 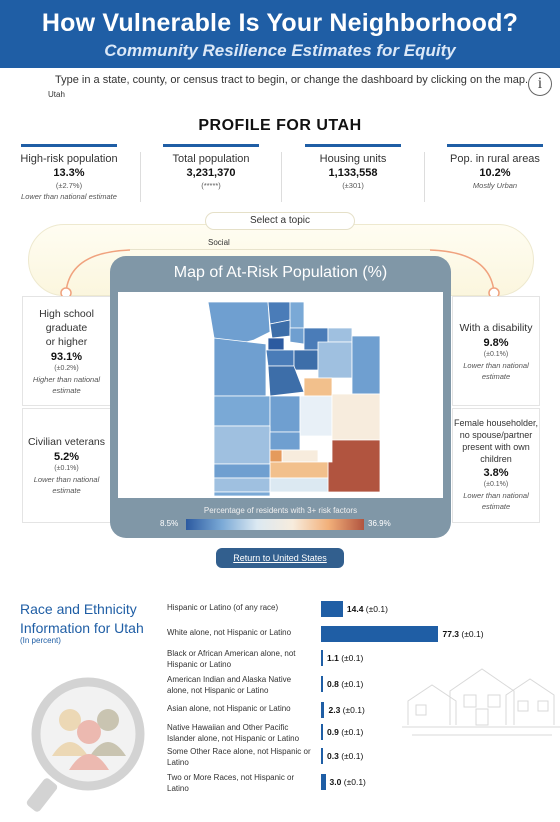 I want to click on card-label: no spouse/partner, so click(x=496, y=435).